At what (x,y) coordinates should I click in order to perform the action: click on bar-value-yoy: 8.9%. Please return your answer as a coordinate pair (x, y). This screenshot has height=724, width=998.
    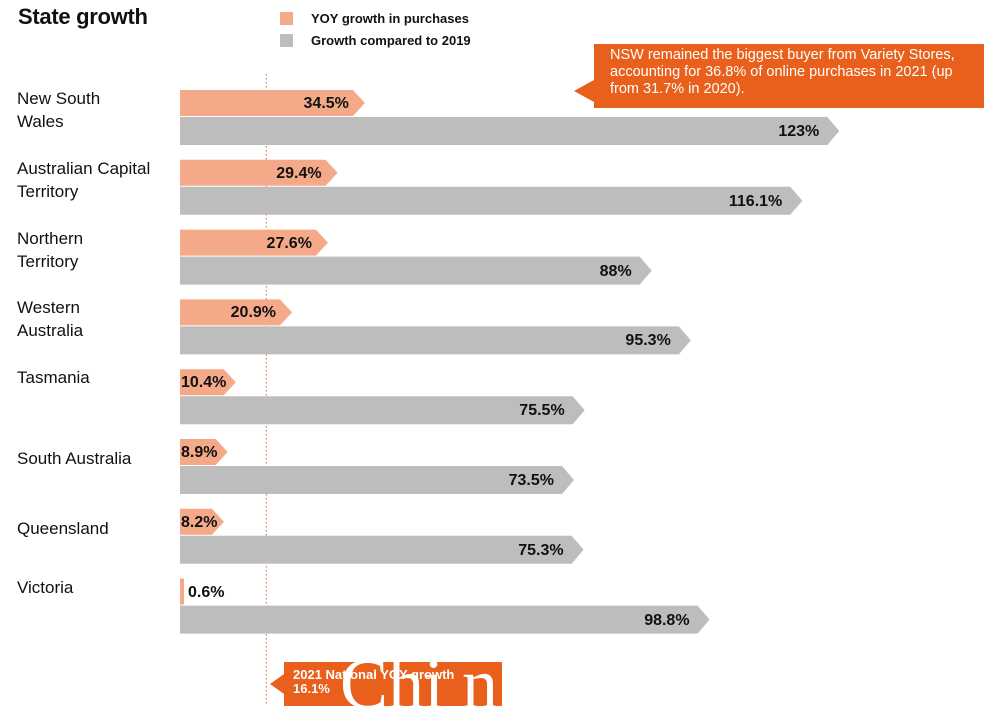
    Looking at the image, I should click on (199, 452).